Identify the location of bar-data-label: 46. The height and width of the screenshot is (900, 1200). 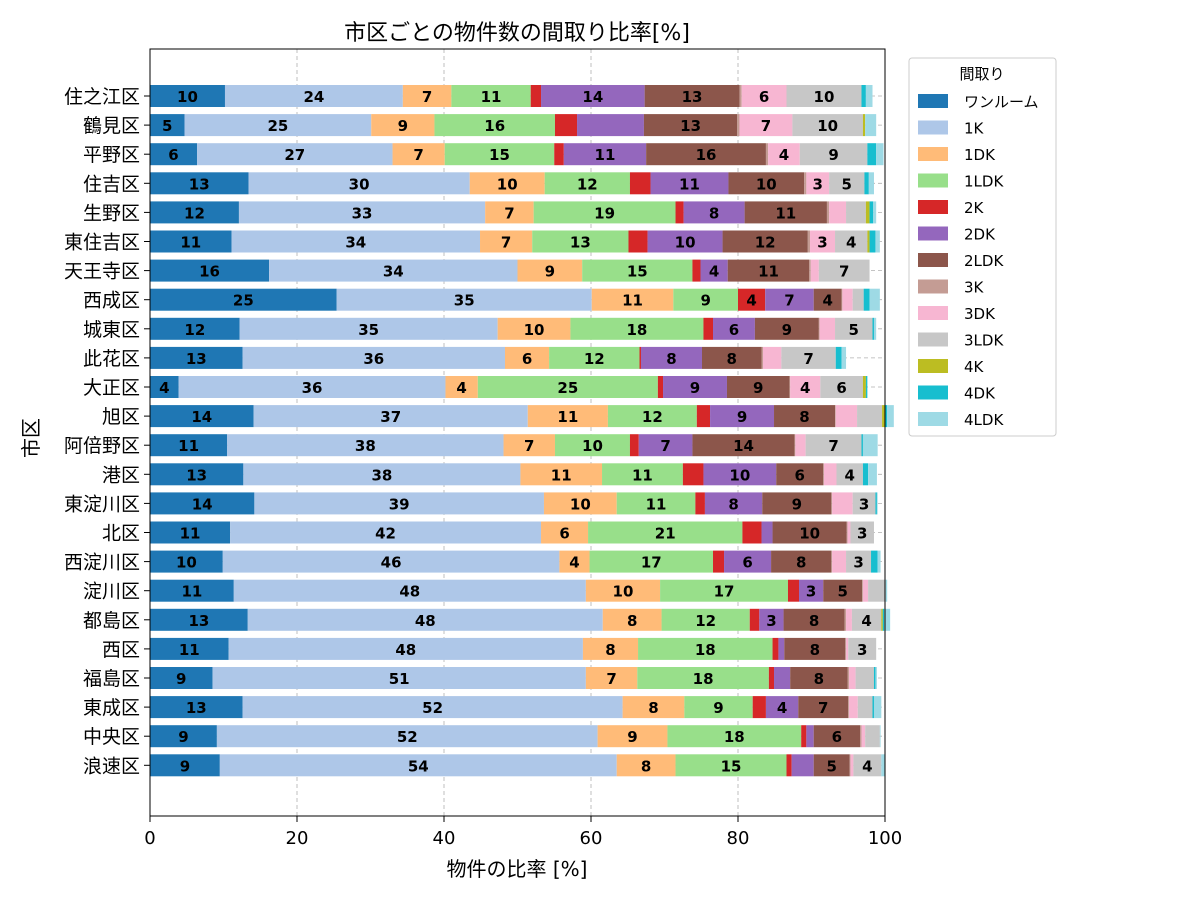
(391, 563).